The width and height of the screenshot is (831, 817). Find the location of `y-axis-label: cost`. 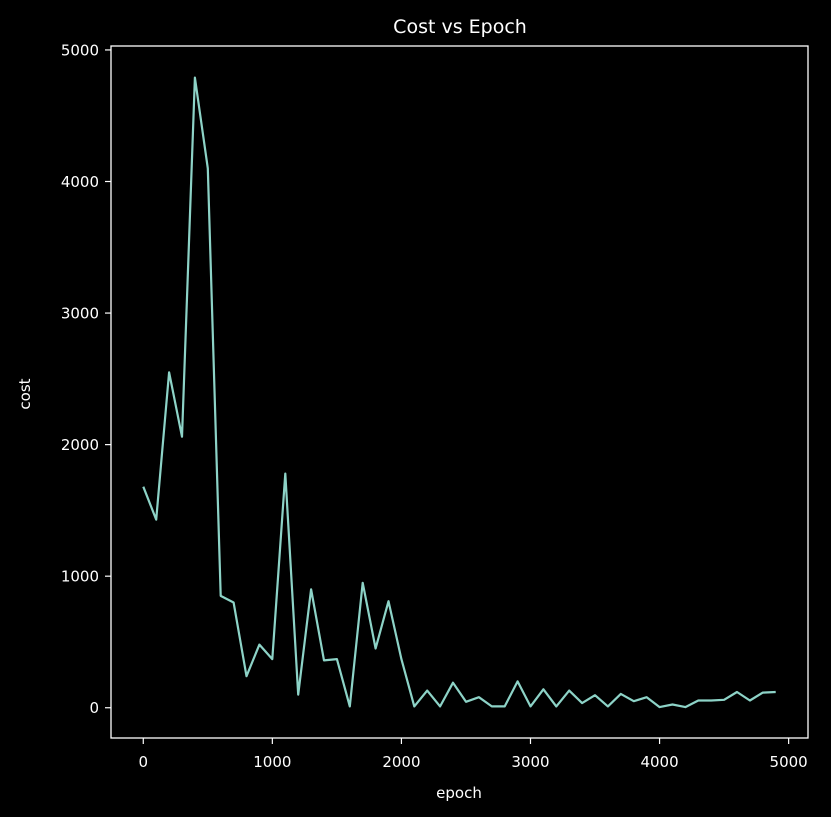

y-axis-label: cost is located at coordinates (25, 393).